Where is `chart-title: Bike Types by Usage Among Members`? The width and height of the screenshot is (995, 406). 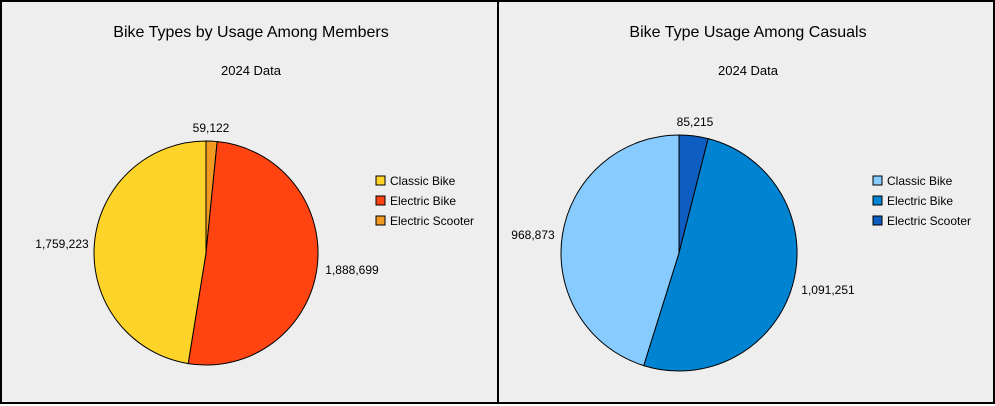 chart-title: Bike Types by Usage Among Members is located at coordinates (250, 32).